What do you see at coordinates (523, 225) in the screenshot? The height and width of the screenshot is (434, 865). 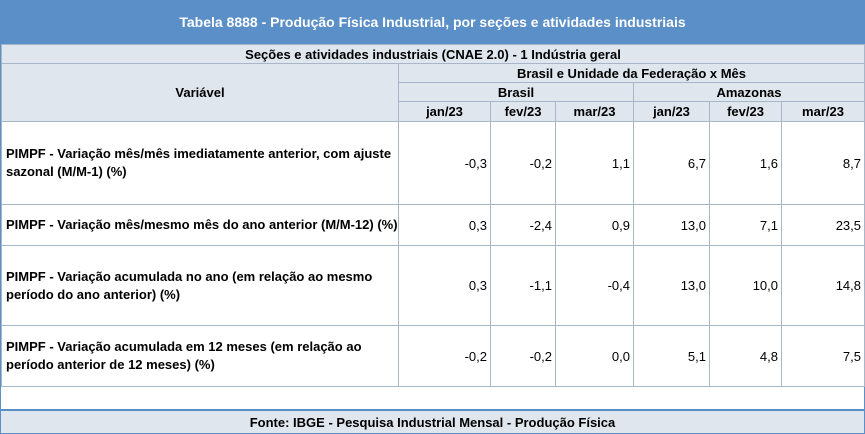 I see `value-cell: -2,4` at bounding box center [523, 225].